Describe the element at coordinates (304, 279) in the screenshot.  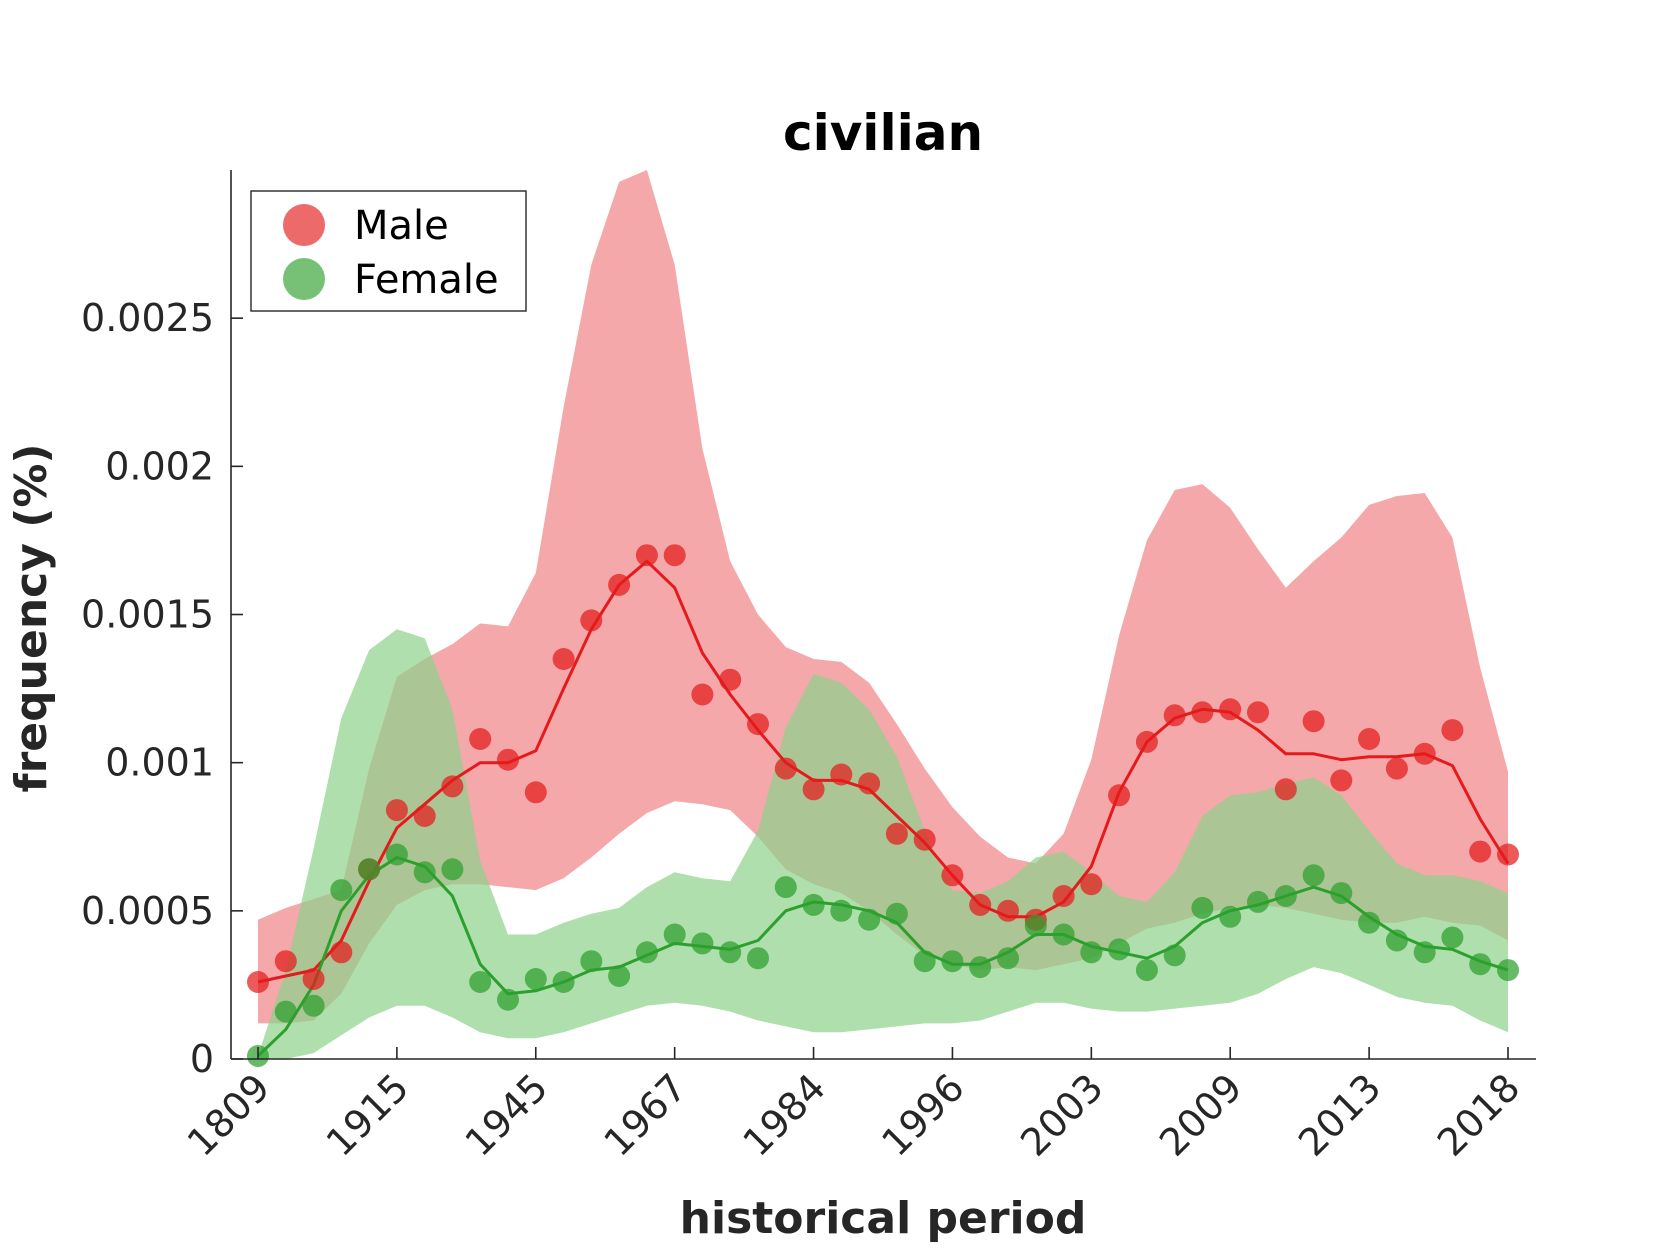
I see `legend-marker-female` at that location.